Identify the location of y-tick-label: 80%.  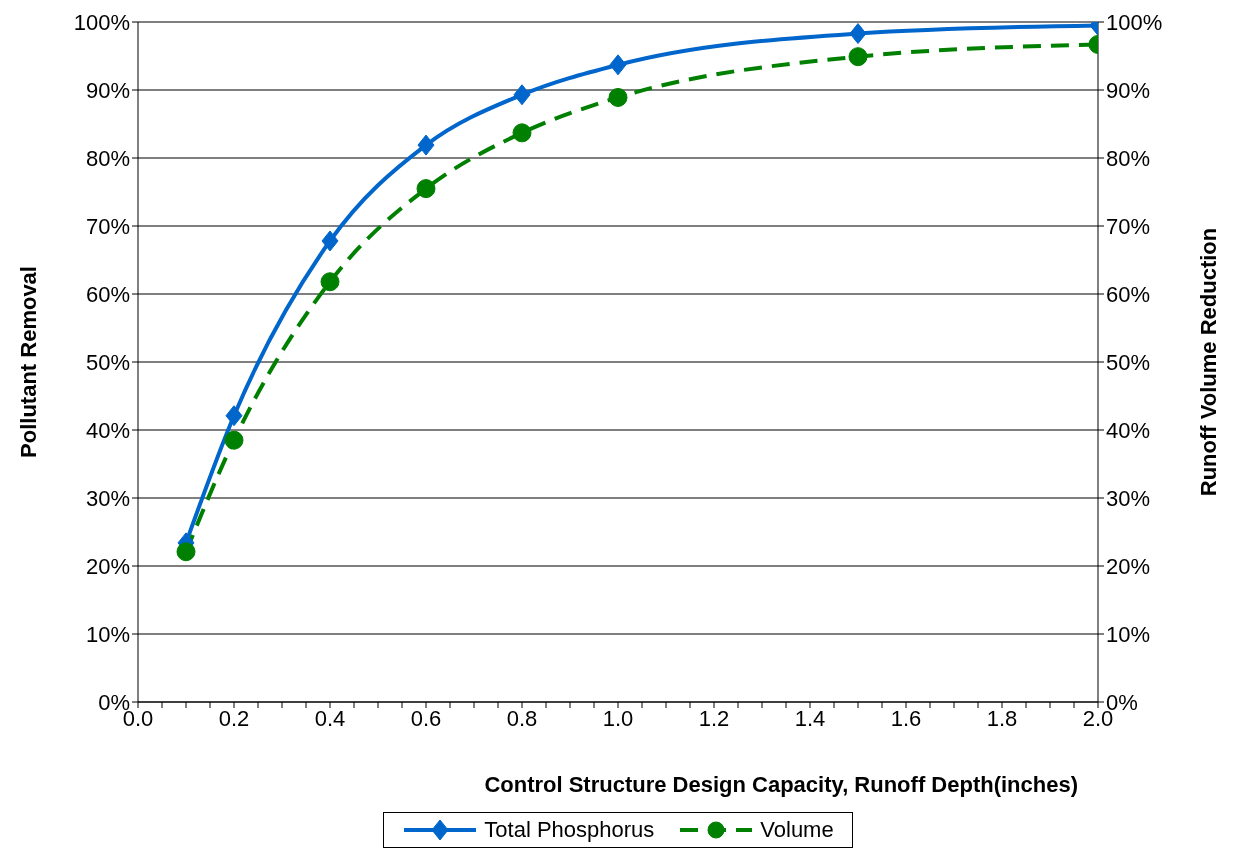
(107, 158).